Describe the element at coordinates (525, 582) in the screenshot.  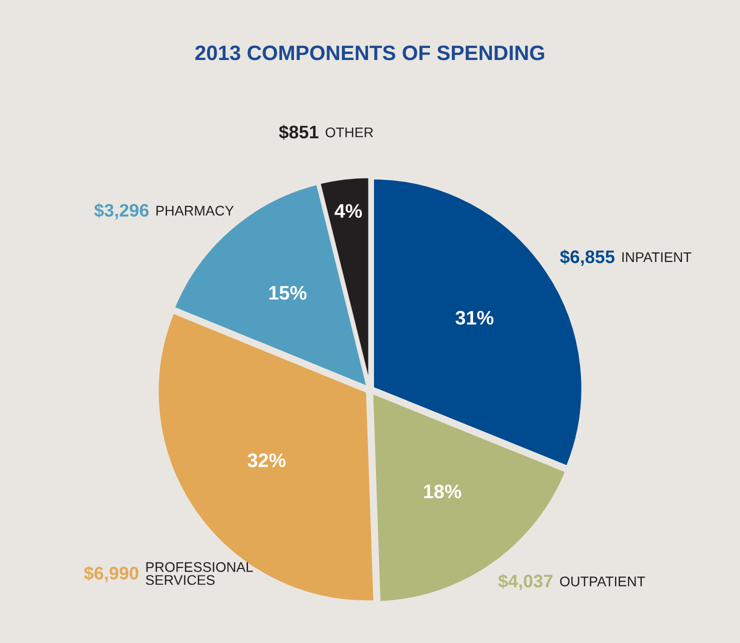
I see `data-label: $4,037` at that location.